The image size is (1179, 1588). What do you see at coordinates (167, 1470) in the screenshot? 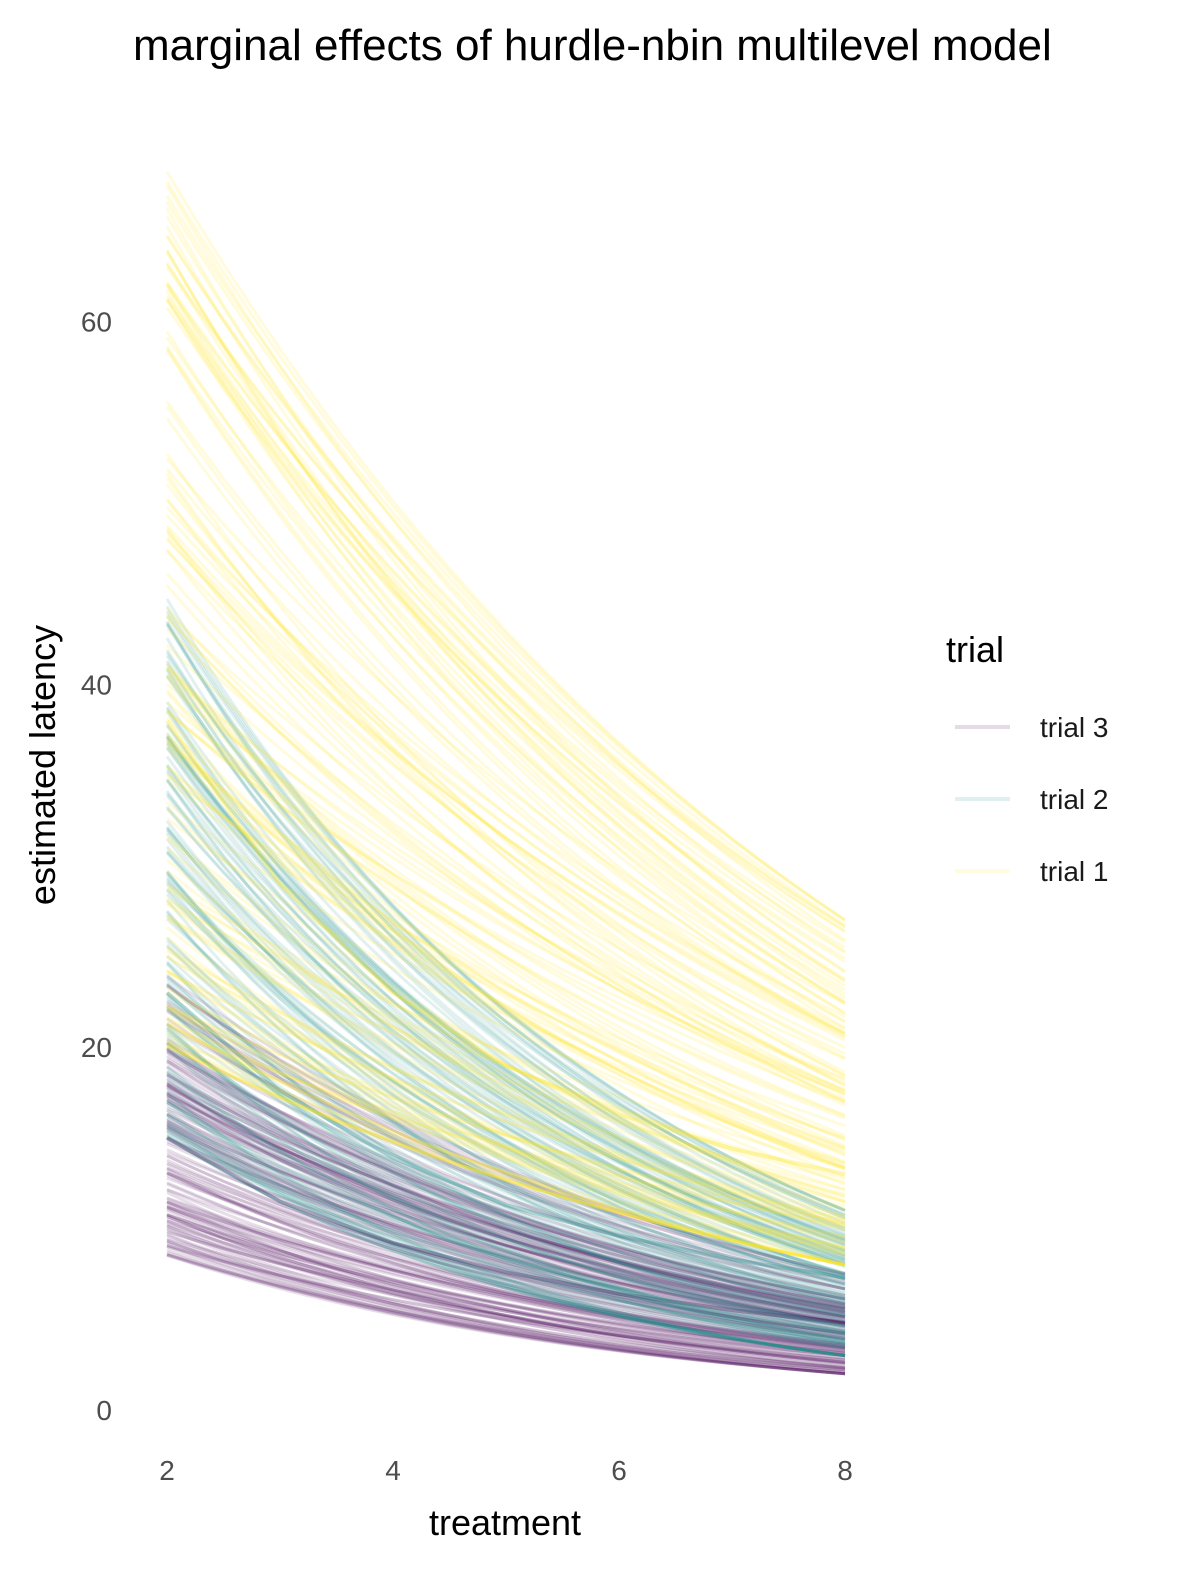
I see `x-tick-label: 2` at bounding box center [167, 1470].